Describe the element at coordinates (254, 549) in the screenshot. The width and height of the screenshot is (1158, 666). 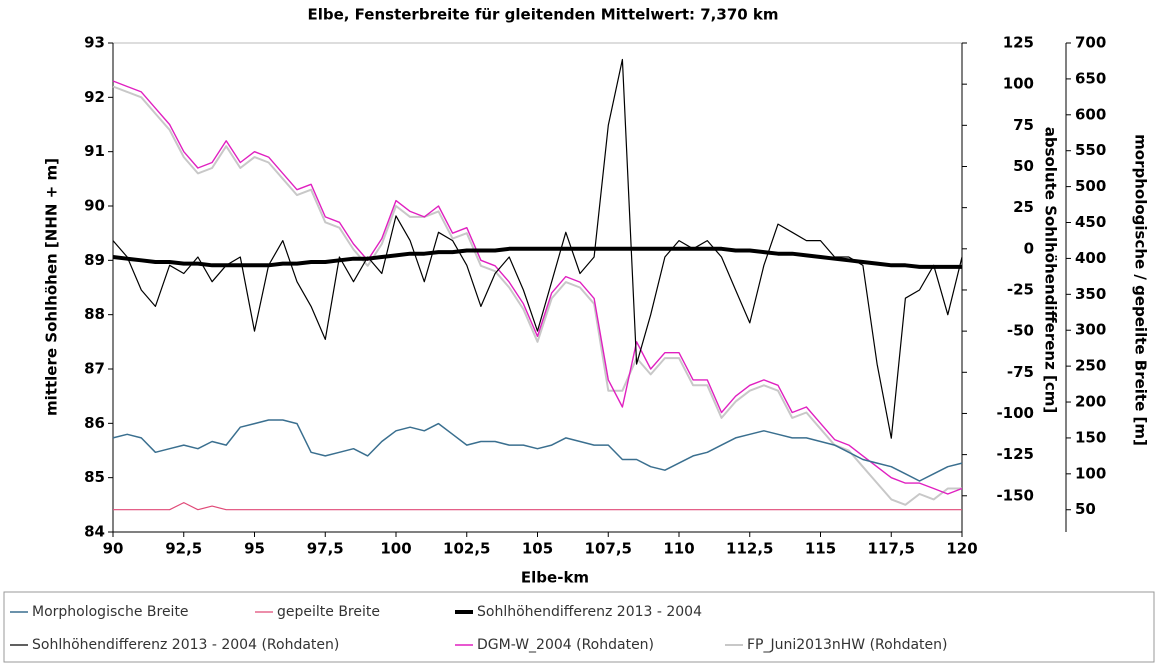
I see `x-tick-label: 95` at that location.